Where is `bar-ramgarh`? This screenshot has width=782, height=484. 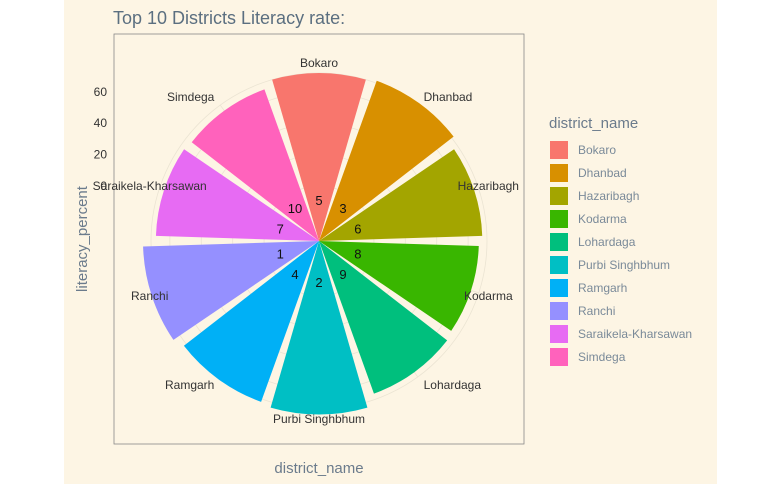
bar-ramgarh is located at coordinates (251, 321).